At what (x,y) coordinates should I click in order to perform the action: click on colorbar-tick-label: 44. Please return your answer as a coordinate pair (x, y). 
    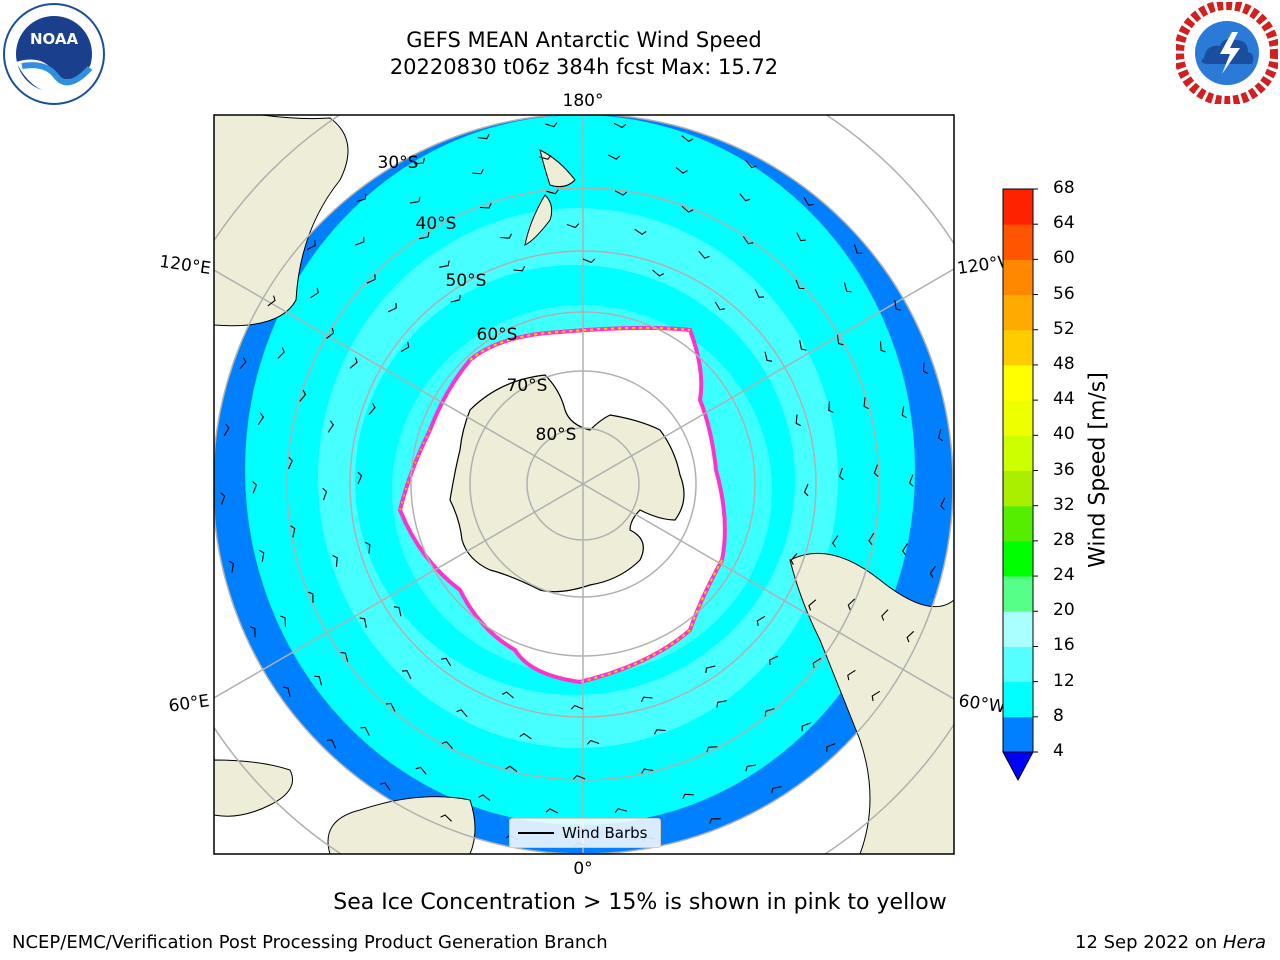
    Looking at the image, I should click on (1064, 399).